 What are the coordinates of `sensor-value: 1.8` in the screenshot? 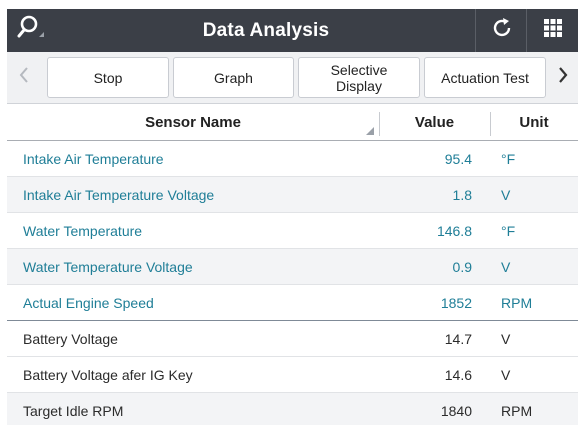 It's located at (462, 194).